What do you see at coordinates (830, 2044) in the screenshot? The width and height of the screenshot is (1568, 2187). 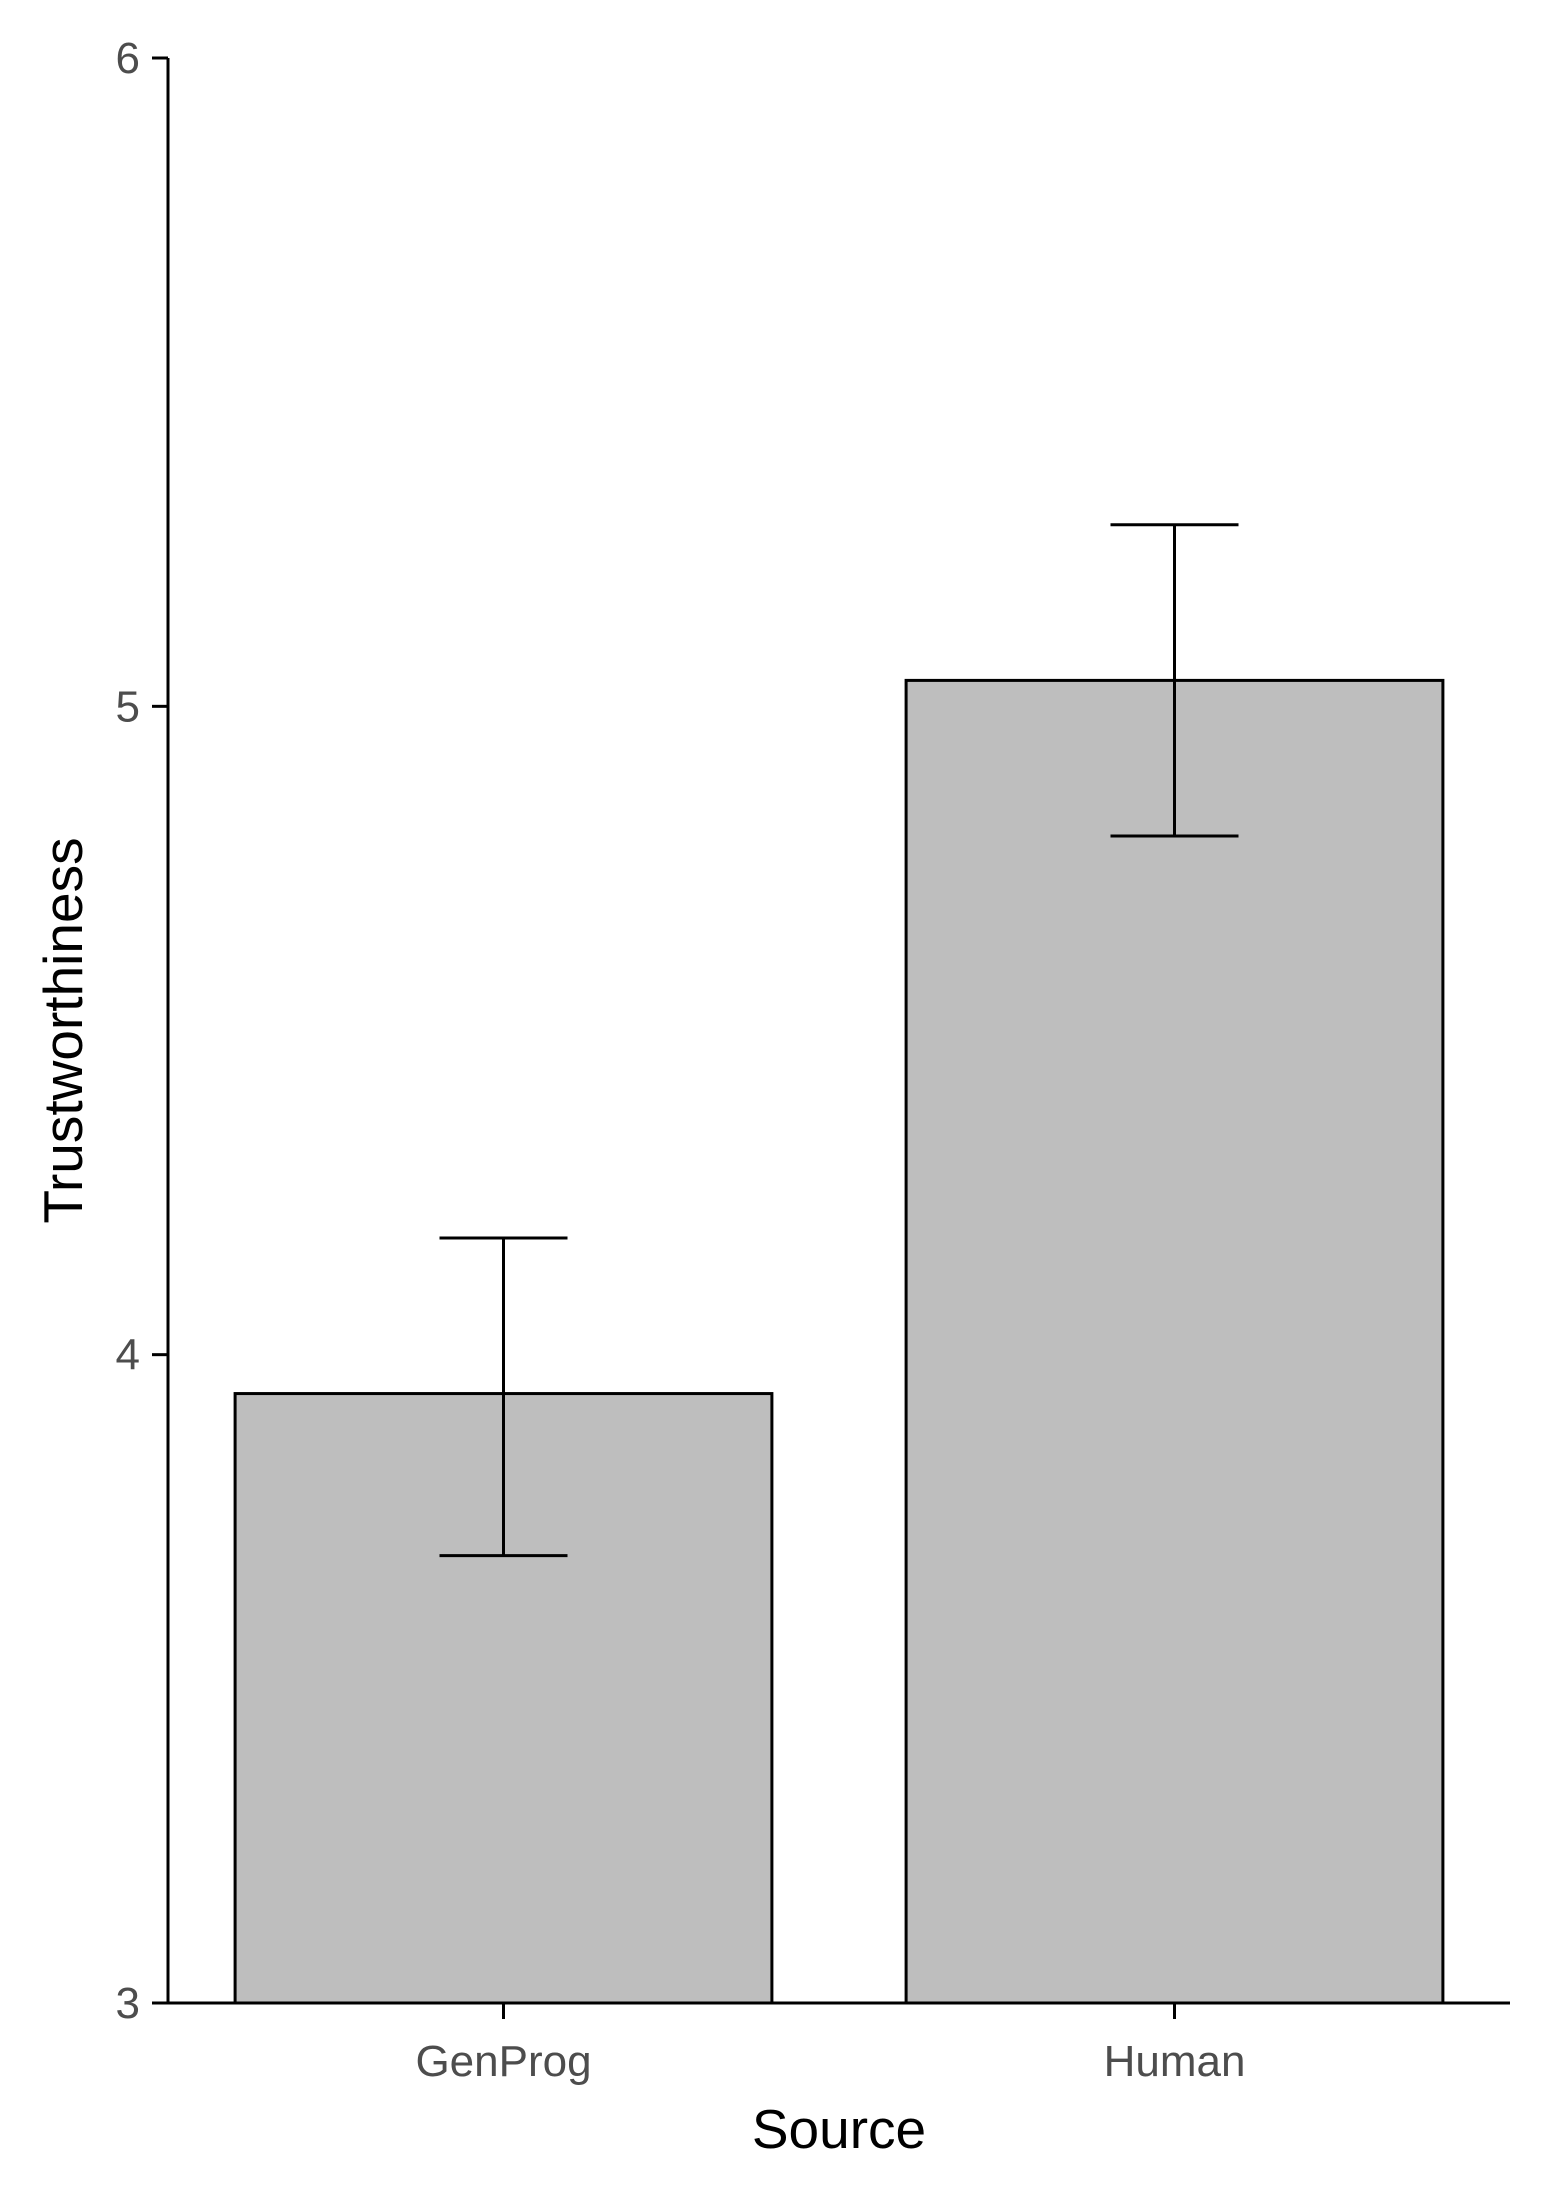 I see `x-axis-ticks: GenProg Human` at bounding box center [830, 2044].